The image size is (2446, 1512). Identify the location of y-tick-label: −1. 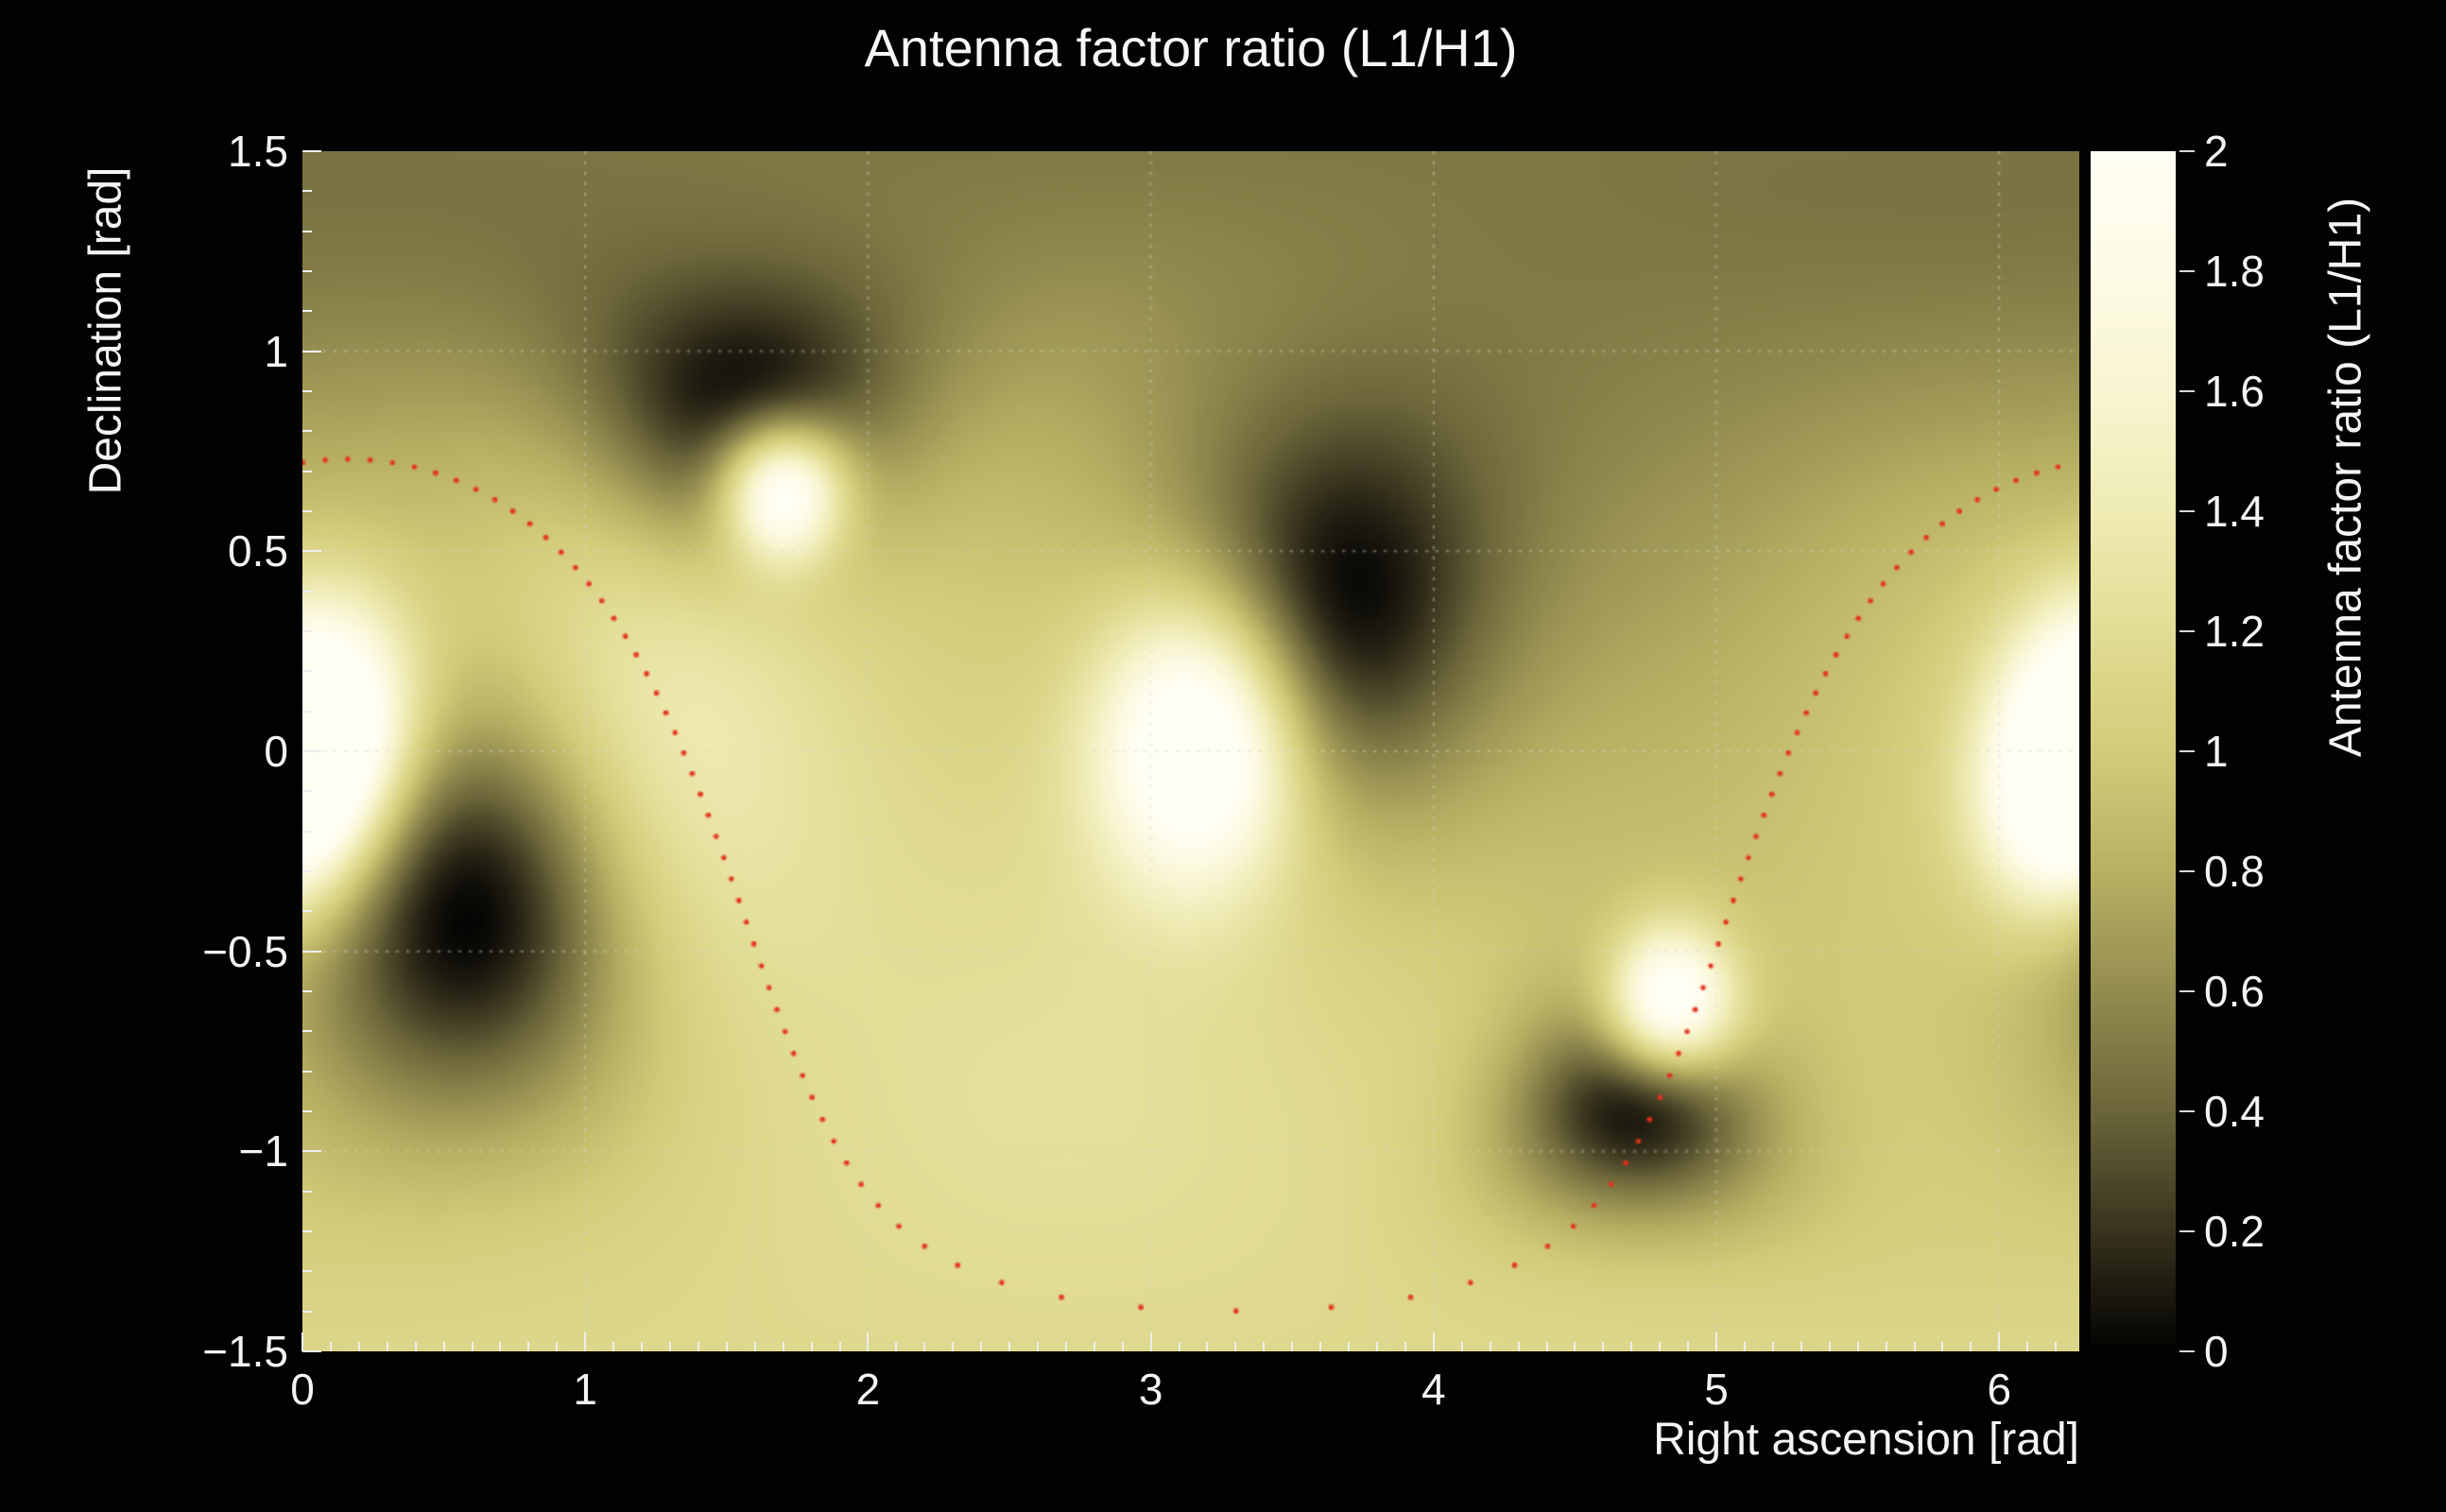
(263, 1151).